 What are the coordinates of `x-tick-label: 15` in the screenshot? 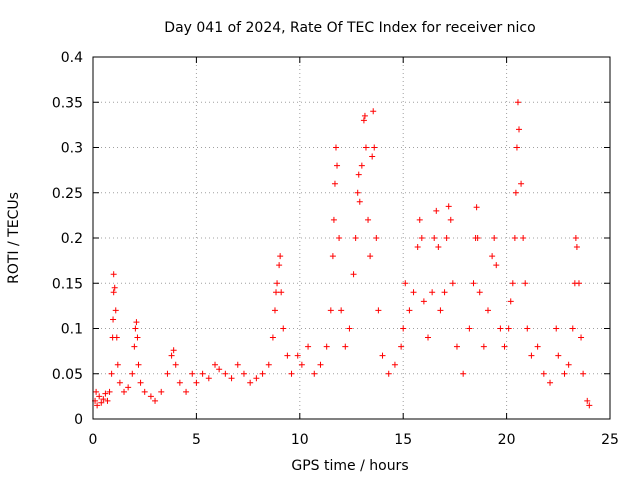 It's located at (403, 440).